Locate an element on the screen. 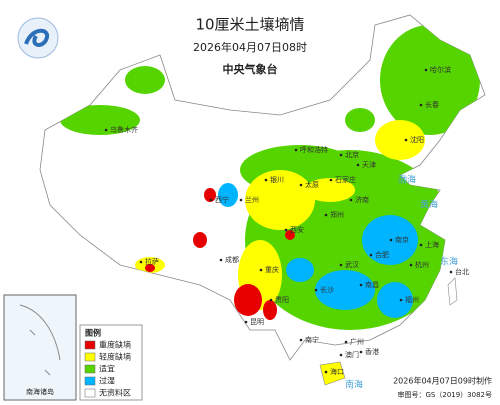 This screenshot has height=405, width=500. footer-made: 2026年04月07日09时制作 is located at coordinates (442, 381).